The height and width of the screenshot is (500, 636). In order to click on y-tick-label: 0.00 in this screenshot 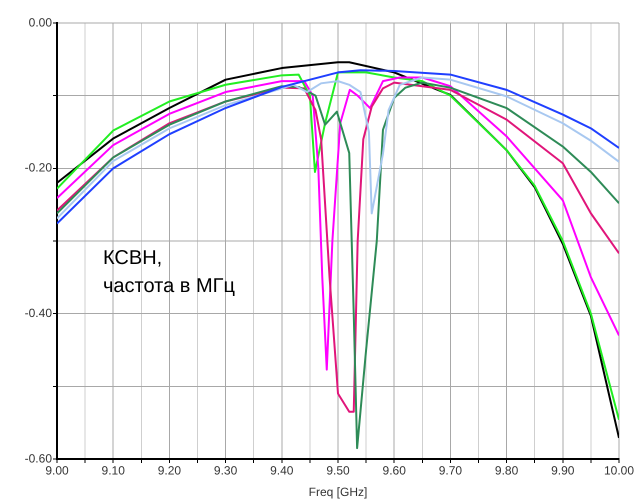, I will do `click(40, 22)`.